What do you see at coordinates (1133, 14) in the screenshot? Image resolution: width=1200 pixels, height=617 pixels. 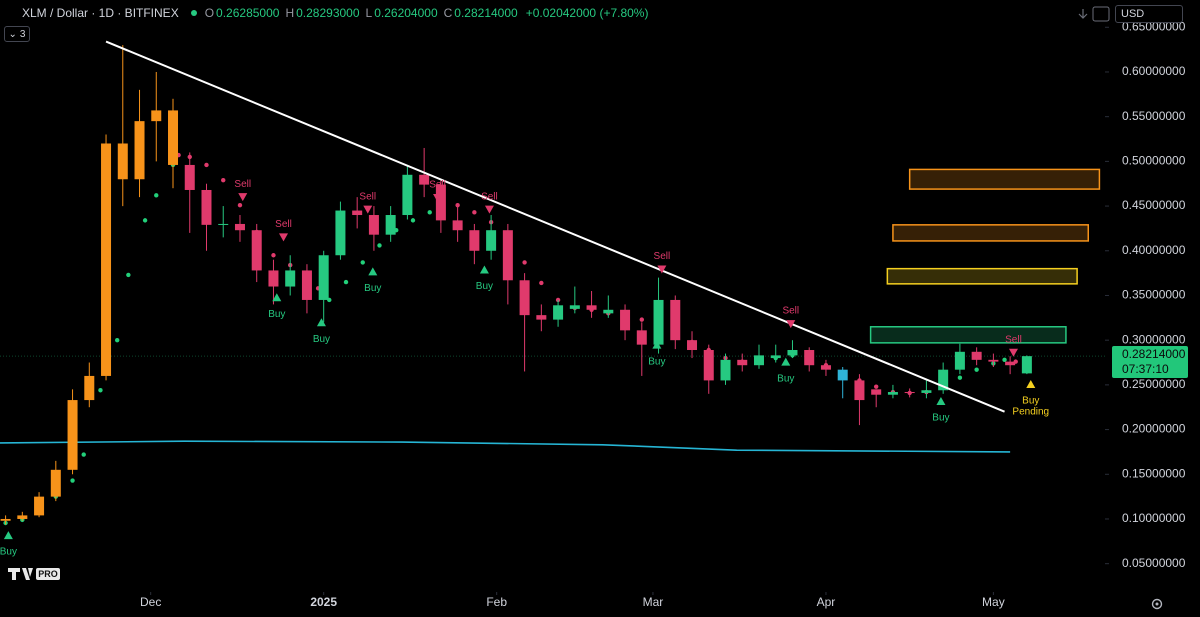 I see `currency: USD` at bounding box center [1133, 14].